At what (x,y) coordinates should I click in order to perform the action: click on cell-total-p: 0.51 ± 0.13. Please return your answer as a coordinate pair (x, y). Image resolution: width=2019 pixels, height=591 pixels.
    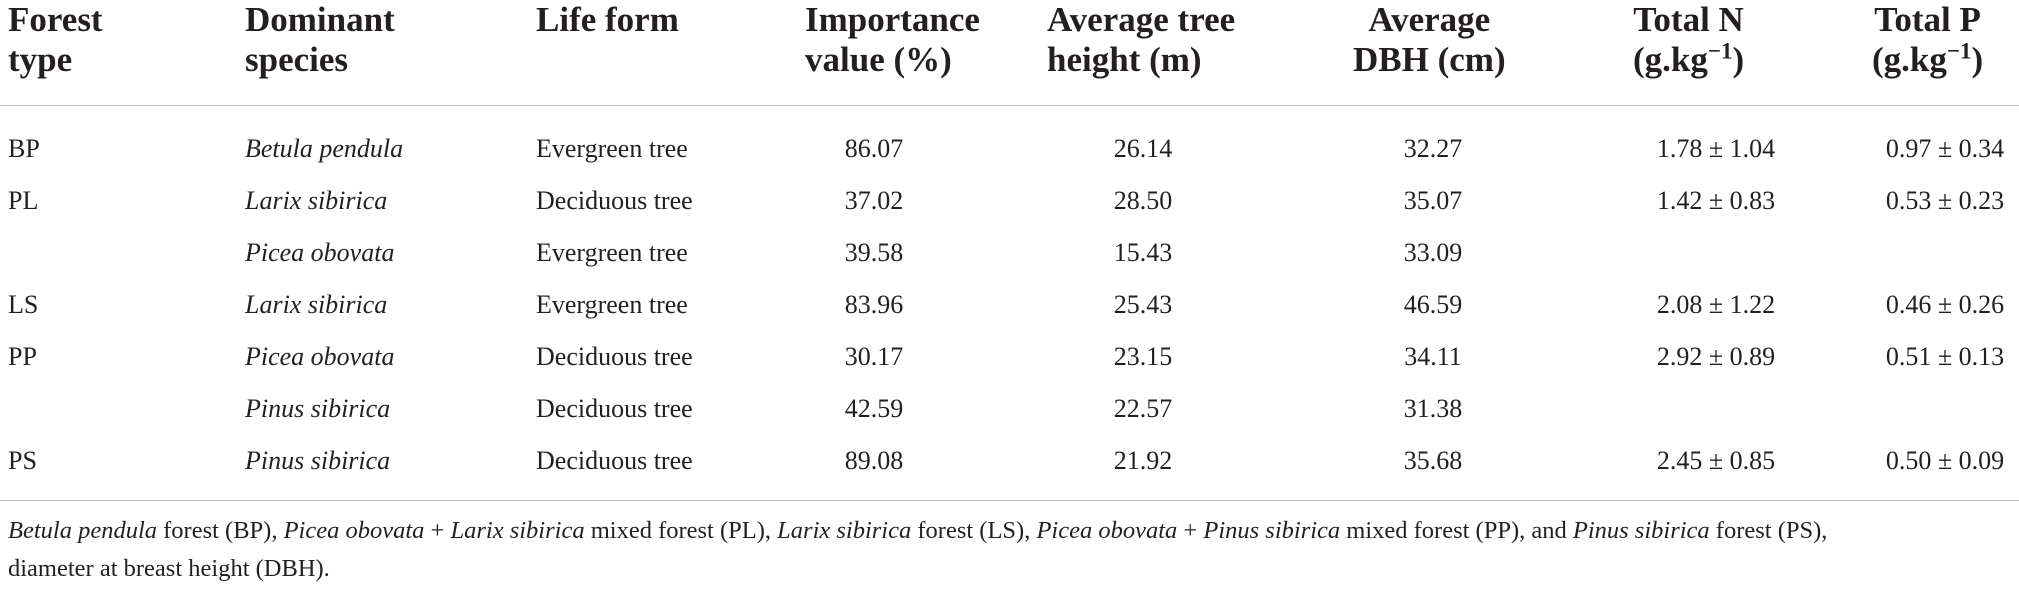
    Looking at the image, I should click on (1945, 356).